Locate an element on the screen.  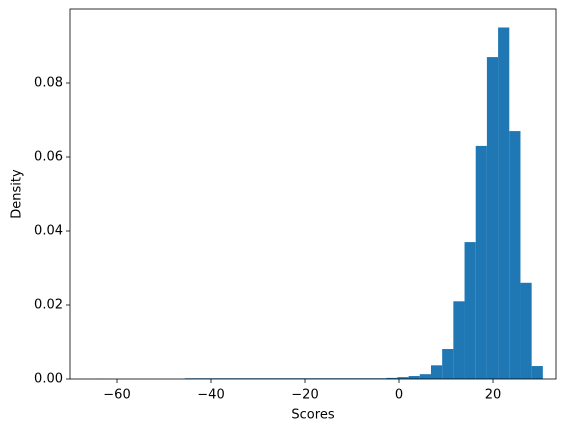
x-tick-label: 20 is located at coordinates (493, 395).